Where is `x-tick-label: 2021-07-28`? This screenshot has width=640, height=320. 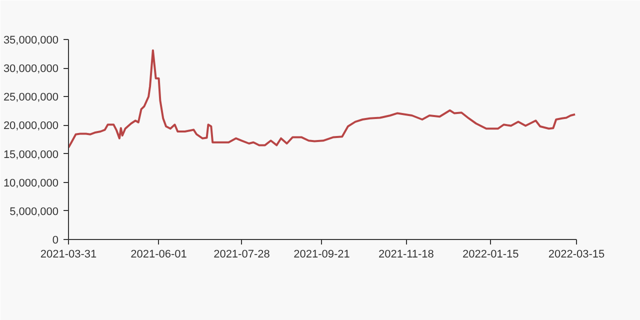
x-tick-label: 2021-07-28 is located at coordinates (242, 254).